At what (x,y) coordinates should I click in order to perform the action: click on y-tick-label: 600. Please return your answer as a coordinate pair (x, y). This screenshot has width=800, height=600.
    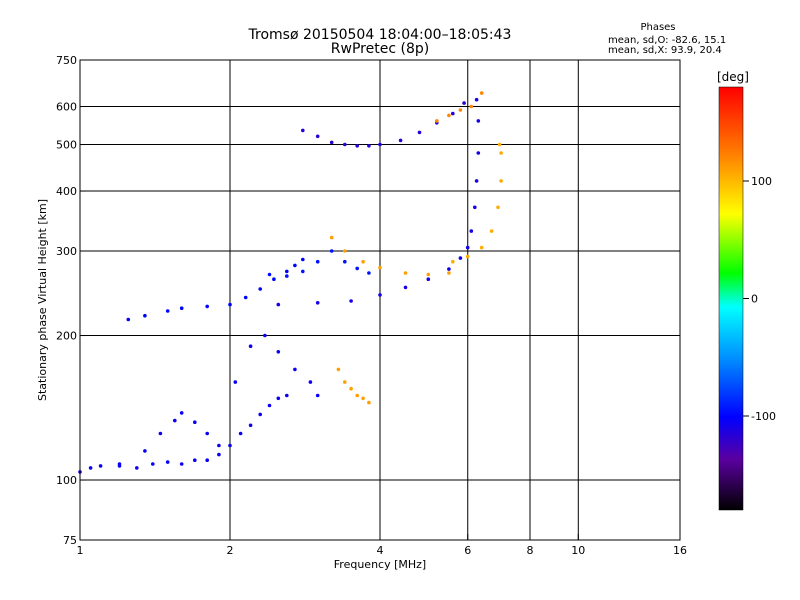
    Looking at the image, I should click on (66, 107).